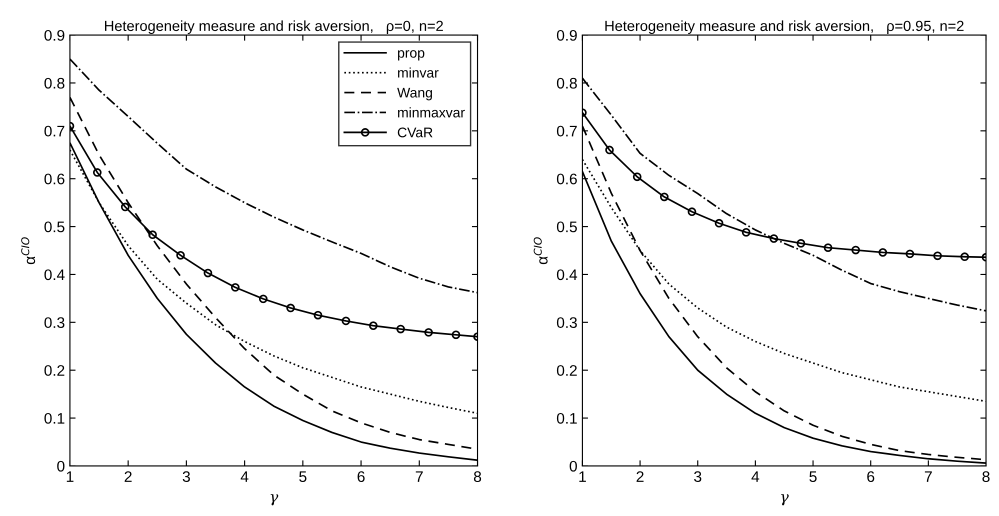  I want to click on chart-title: Heterogeneity measure and risk aversion, ρ=0.95, n=2, so click(784, 27).